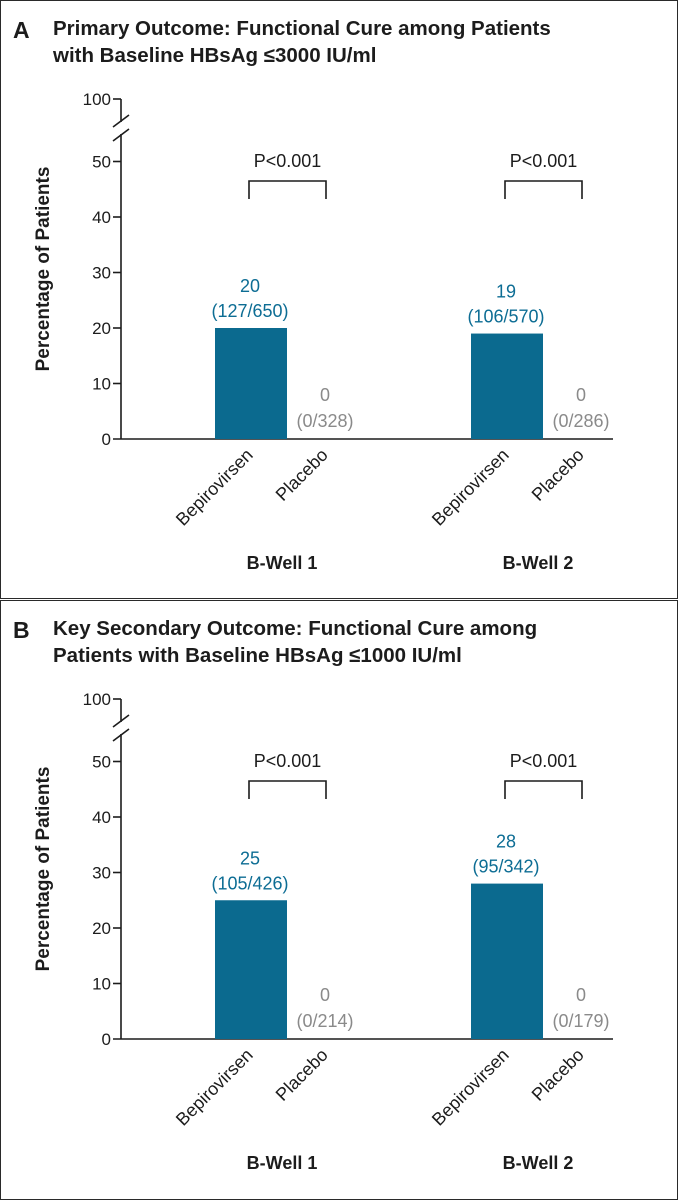 The height and width of the screenshot is (1200, 678). I want to click on data-label-count: (0/214), so click(324, 1021).